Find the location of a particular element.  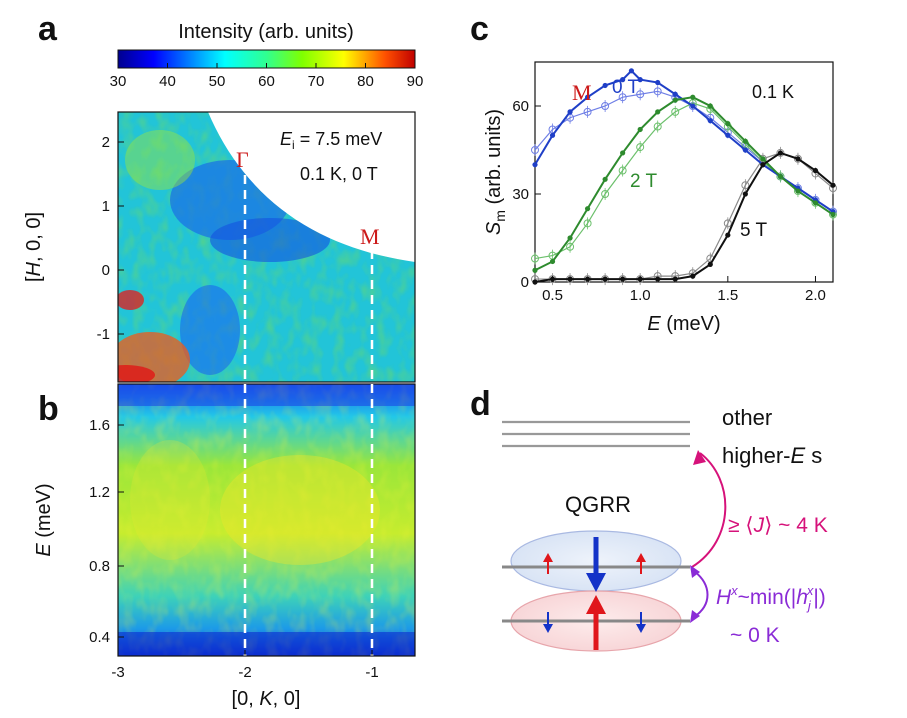

panel-label-a: a is located at coordinates (48, 29).